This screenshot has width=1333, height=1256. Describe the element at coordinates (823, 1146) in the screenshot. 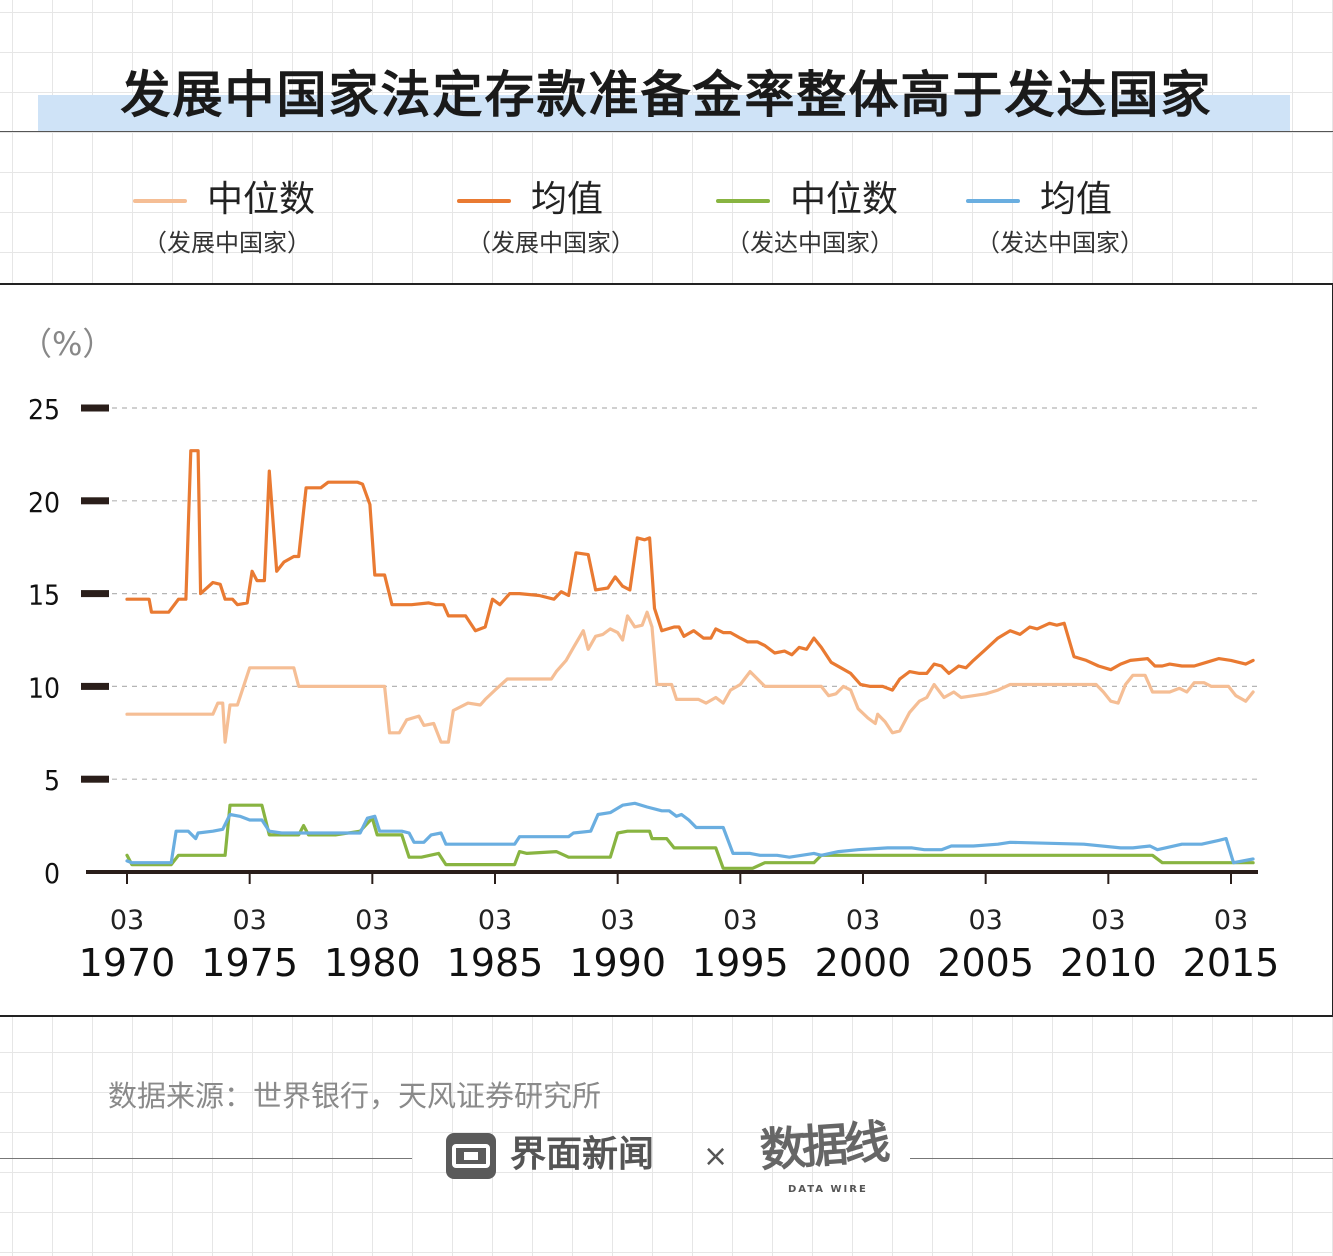

I see `partner-logo: 数据线` at that location.